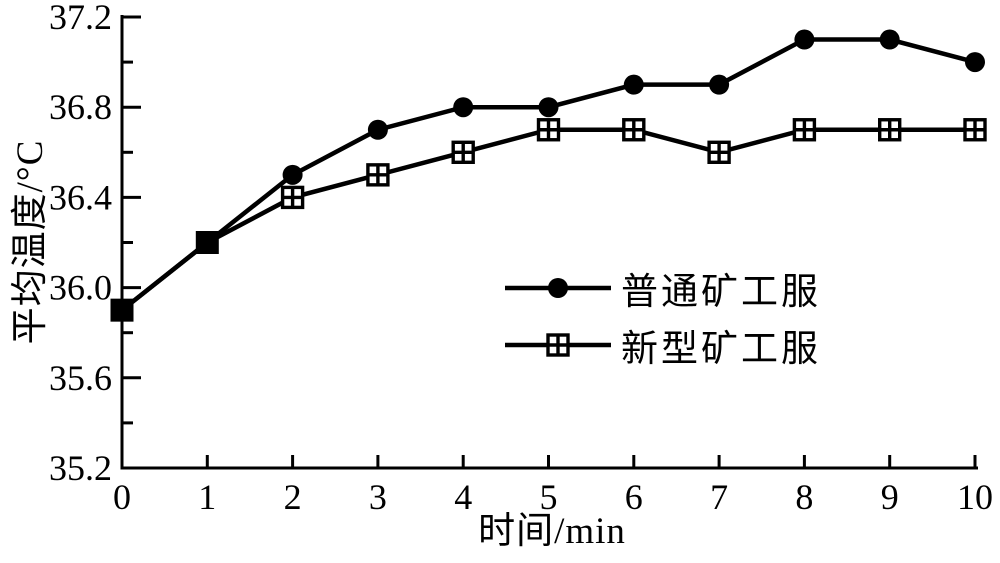  I want to click on x-tick-label: 2, so click(293, 497).